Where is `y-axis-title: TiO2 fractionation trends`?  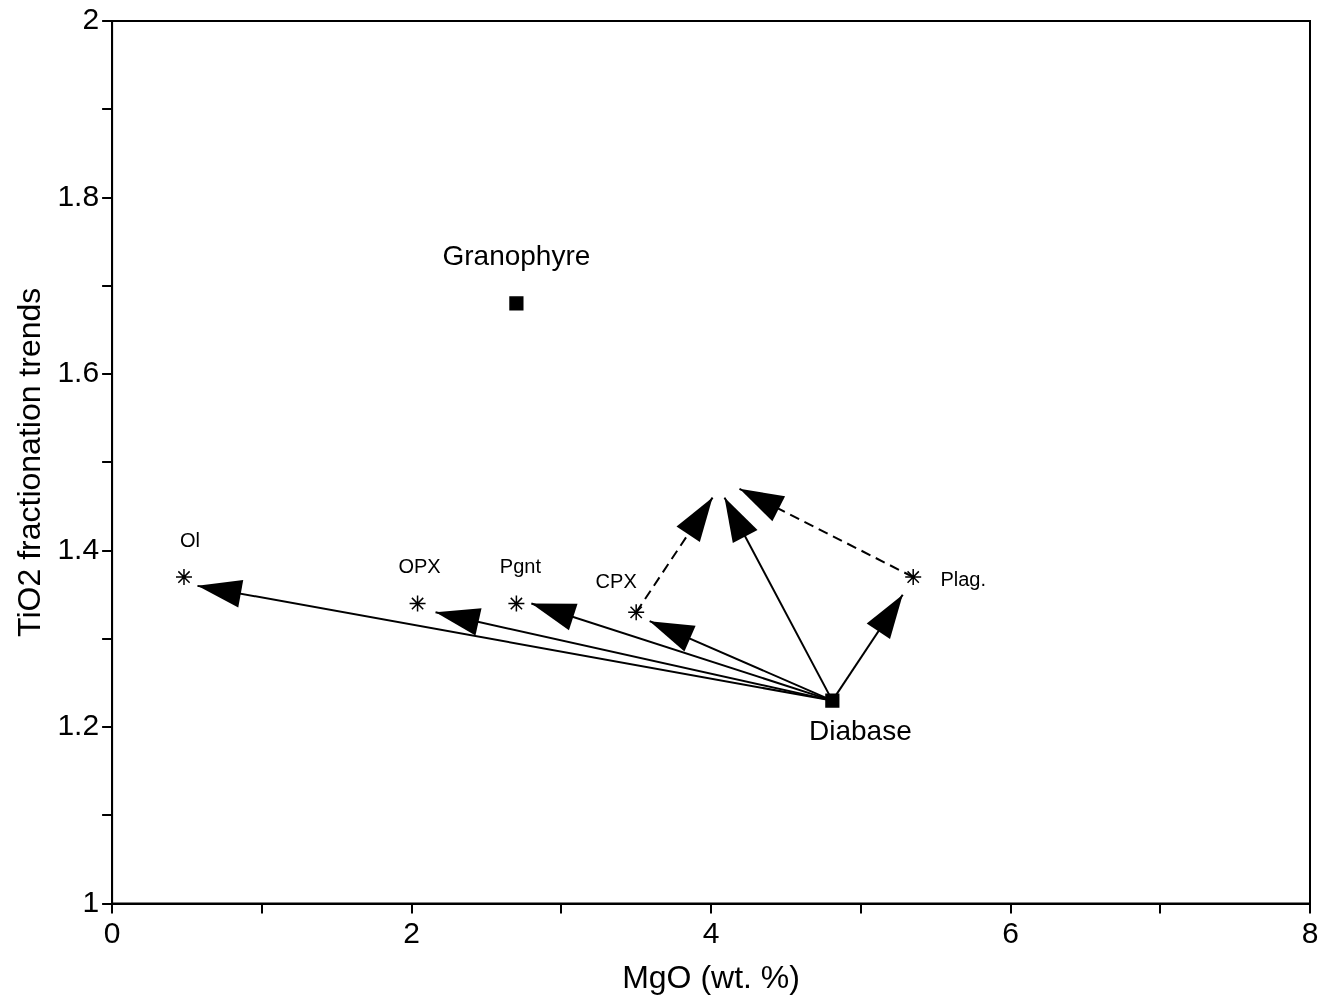 y-axis-title: TiO2 fractionation trends is located at coordinates (29, 462).